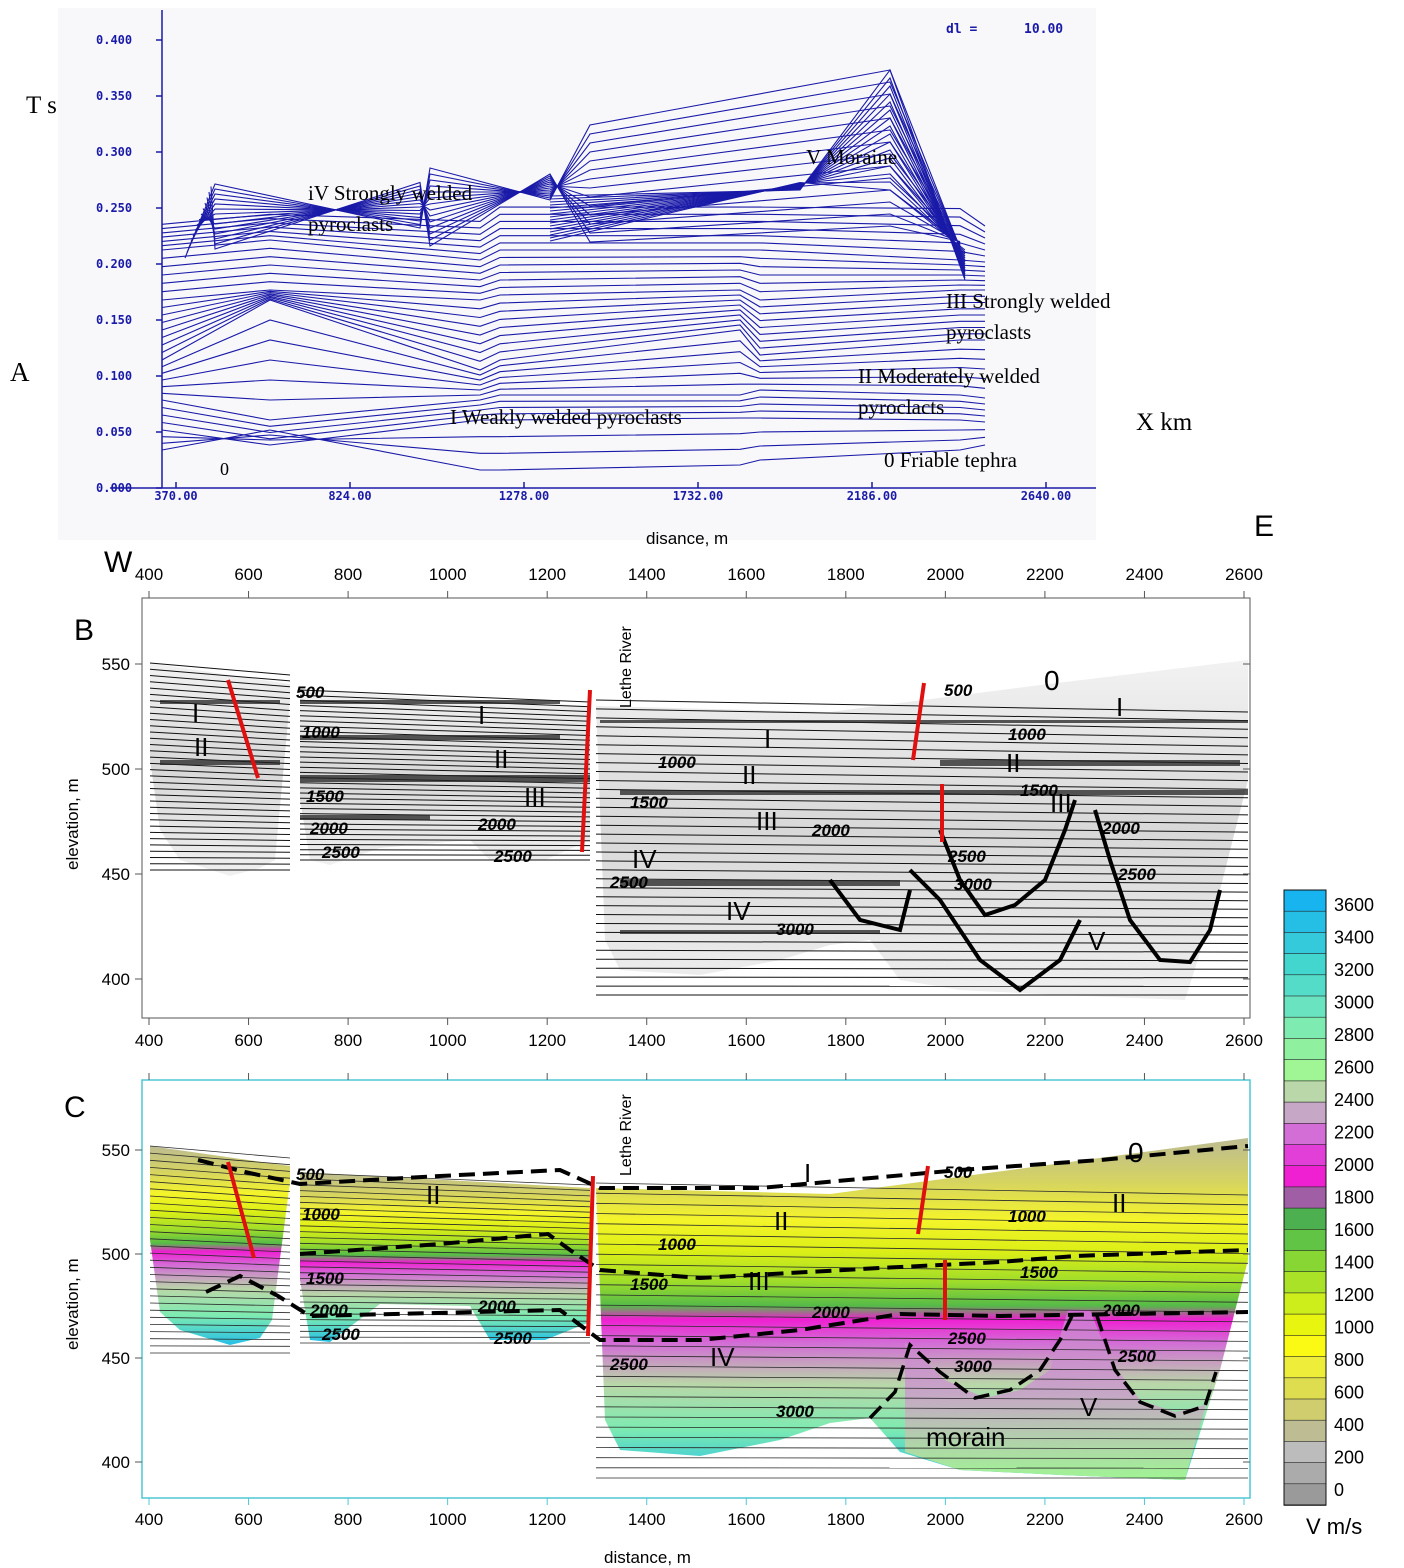 This screenshot has width=1404, height=1568. What do you see at coordinates (626, 667) in the screenshot?
I see `panel-b-river-label: Lethe River` at bounding box center [626, 667].